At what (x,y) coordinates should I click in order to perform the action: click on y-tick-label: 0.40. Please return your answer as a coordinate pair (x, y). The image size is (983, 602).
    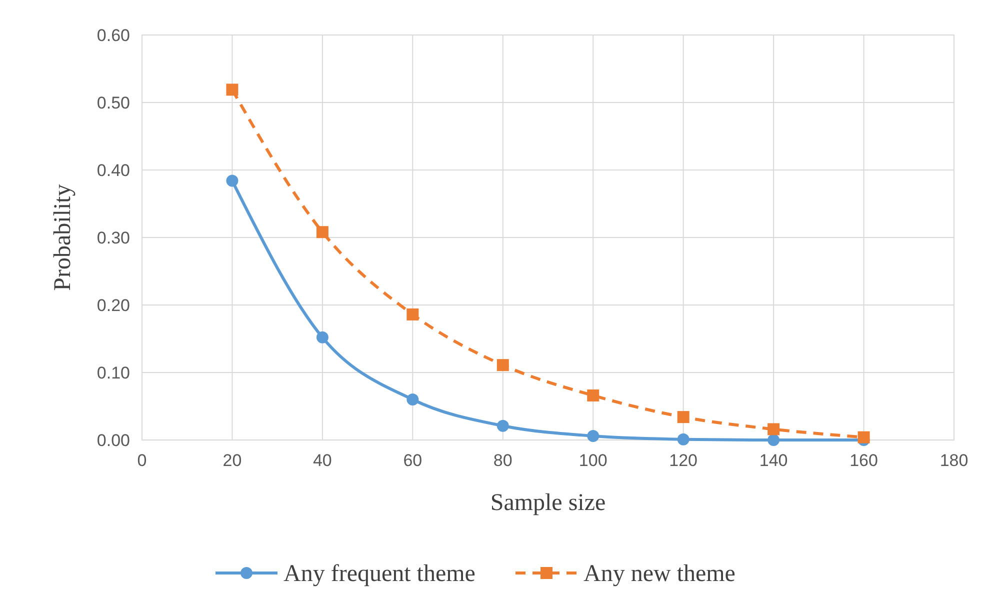
    Looking at the image, I should click on (113, 170).